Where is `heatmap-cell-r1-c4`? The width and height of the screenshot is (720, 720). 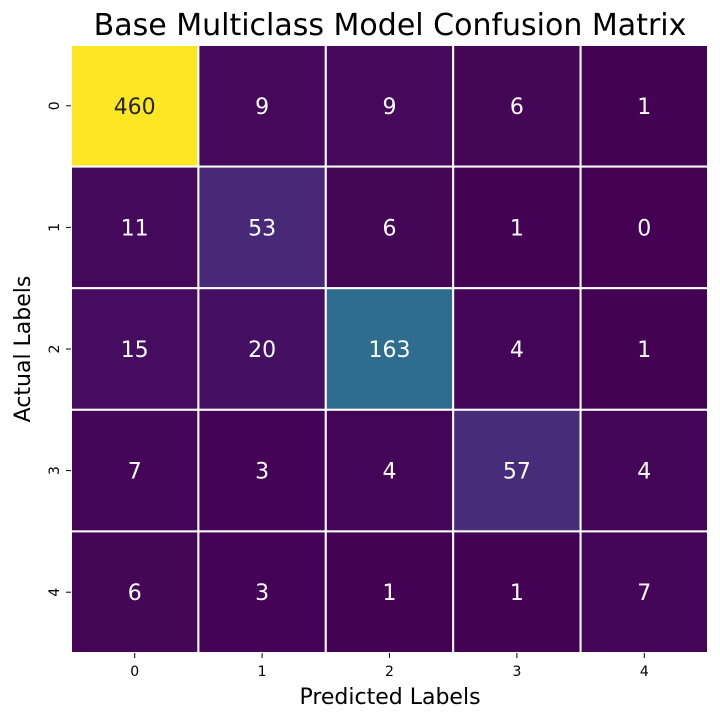
heatmap-cell-r1-c4 is located at coordinates (644, 227).